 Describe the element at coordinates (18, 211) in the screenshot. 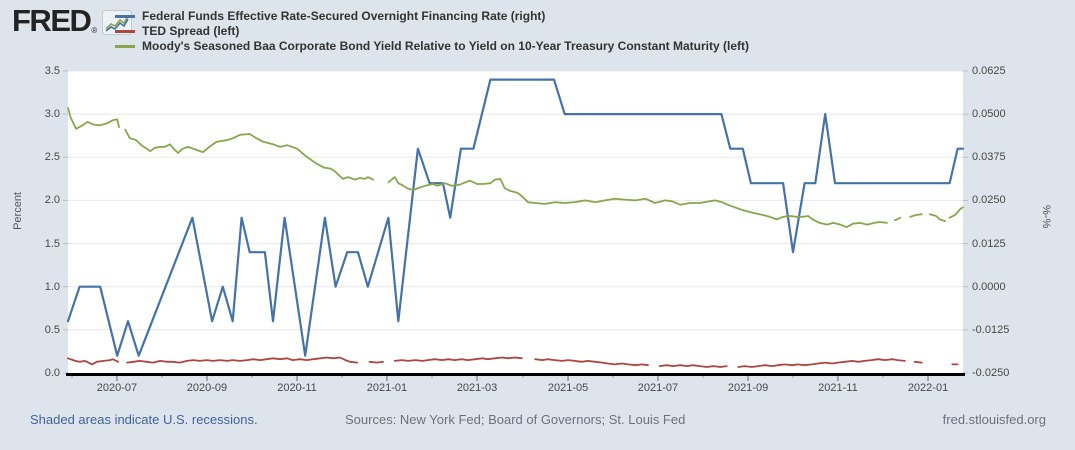

I see `left-axis-title: Percent` at that location.